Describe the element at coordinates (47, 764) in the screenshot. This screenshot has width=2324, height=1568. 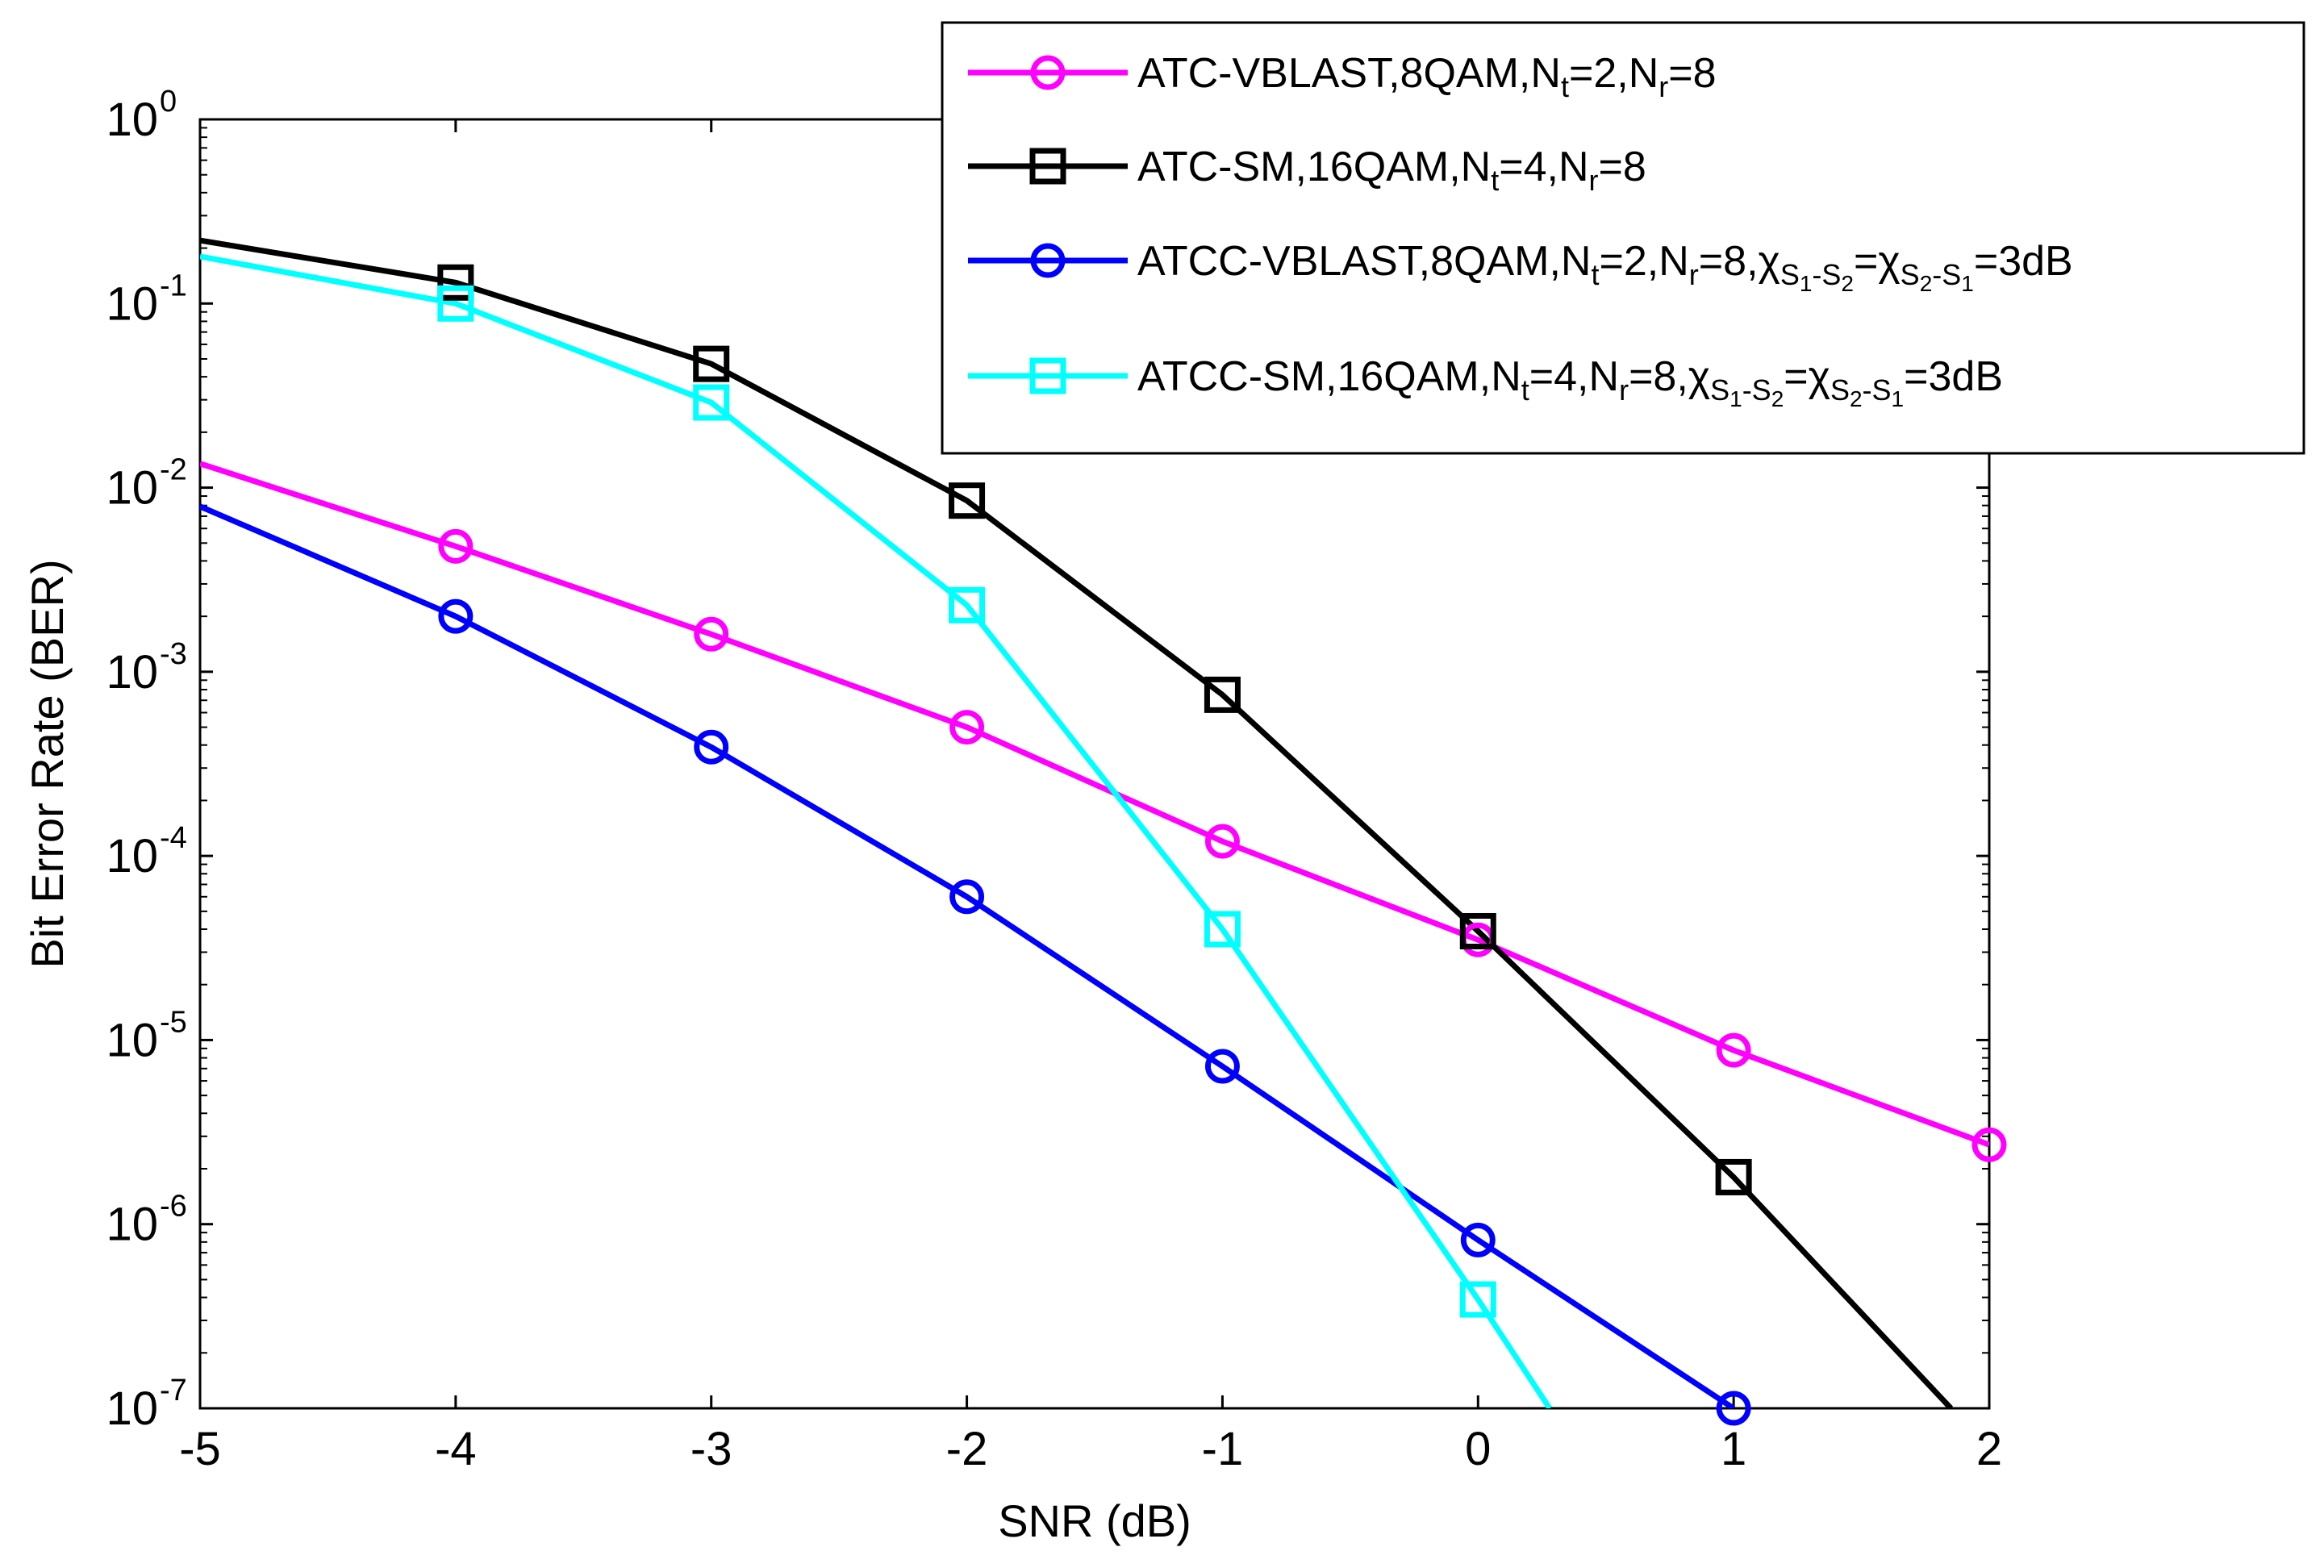
I see `y-axis-title: Bit Error Rate (BER)` at that location.